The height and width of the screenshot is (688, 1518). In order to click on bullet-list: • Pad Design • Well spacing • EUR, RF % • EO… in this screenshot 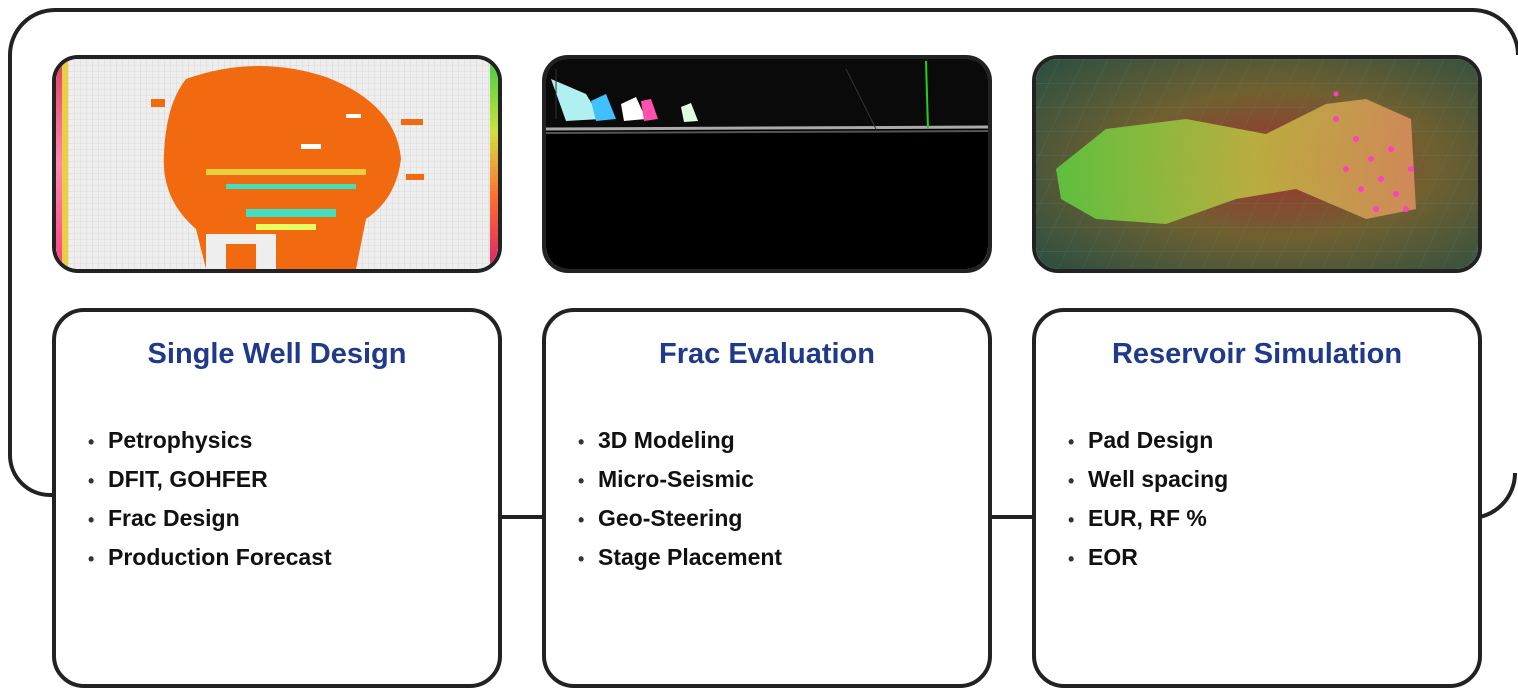, I will do `click(1148, 500)`.